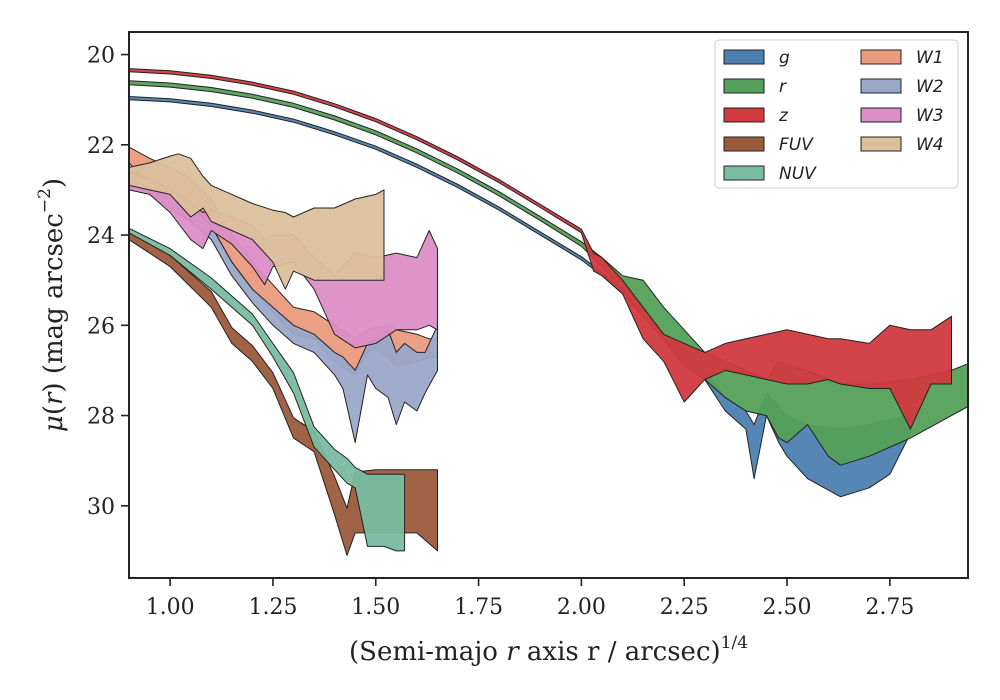 Image resolution: width=1000 pixels, height=700 pixels. I want to click on legend-item-g: g, so click(756, 58).